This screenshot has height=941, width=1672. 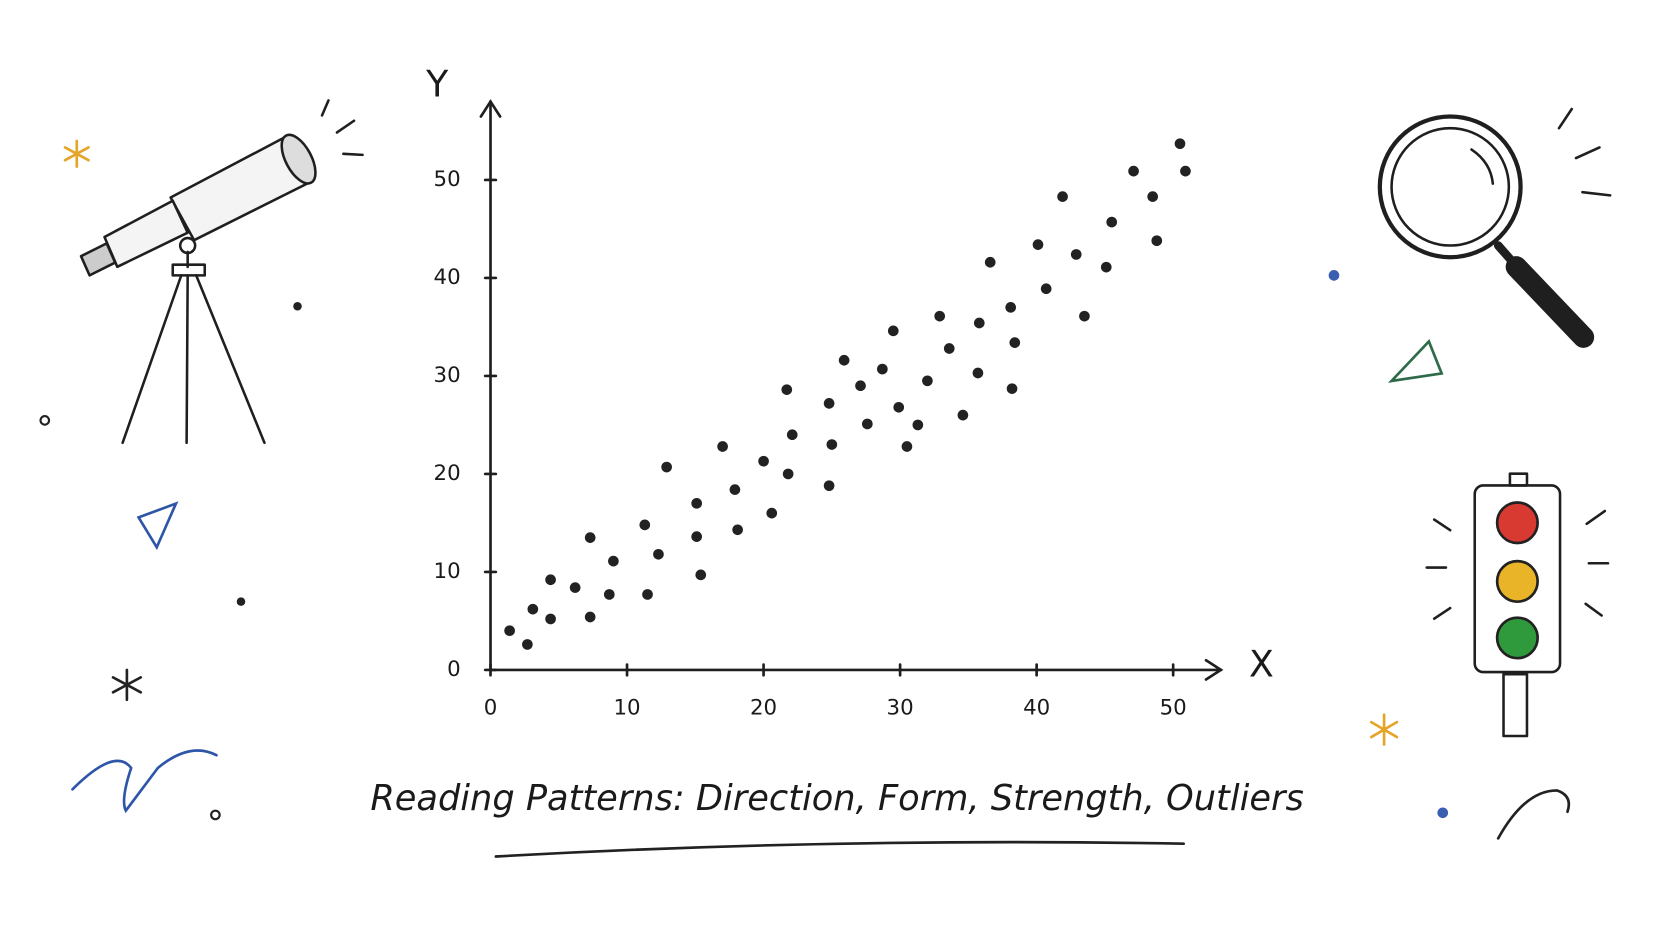 I want to click on x-tick-label: 30, so click(x=900, y=707).